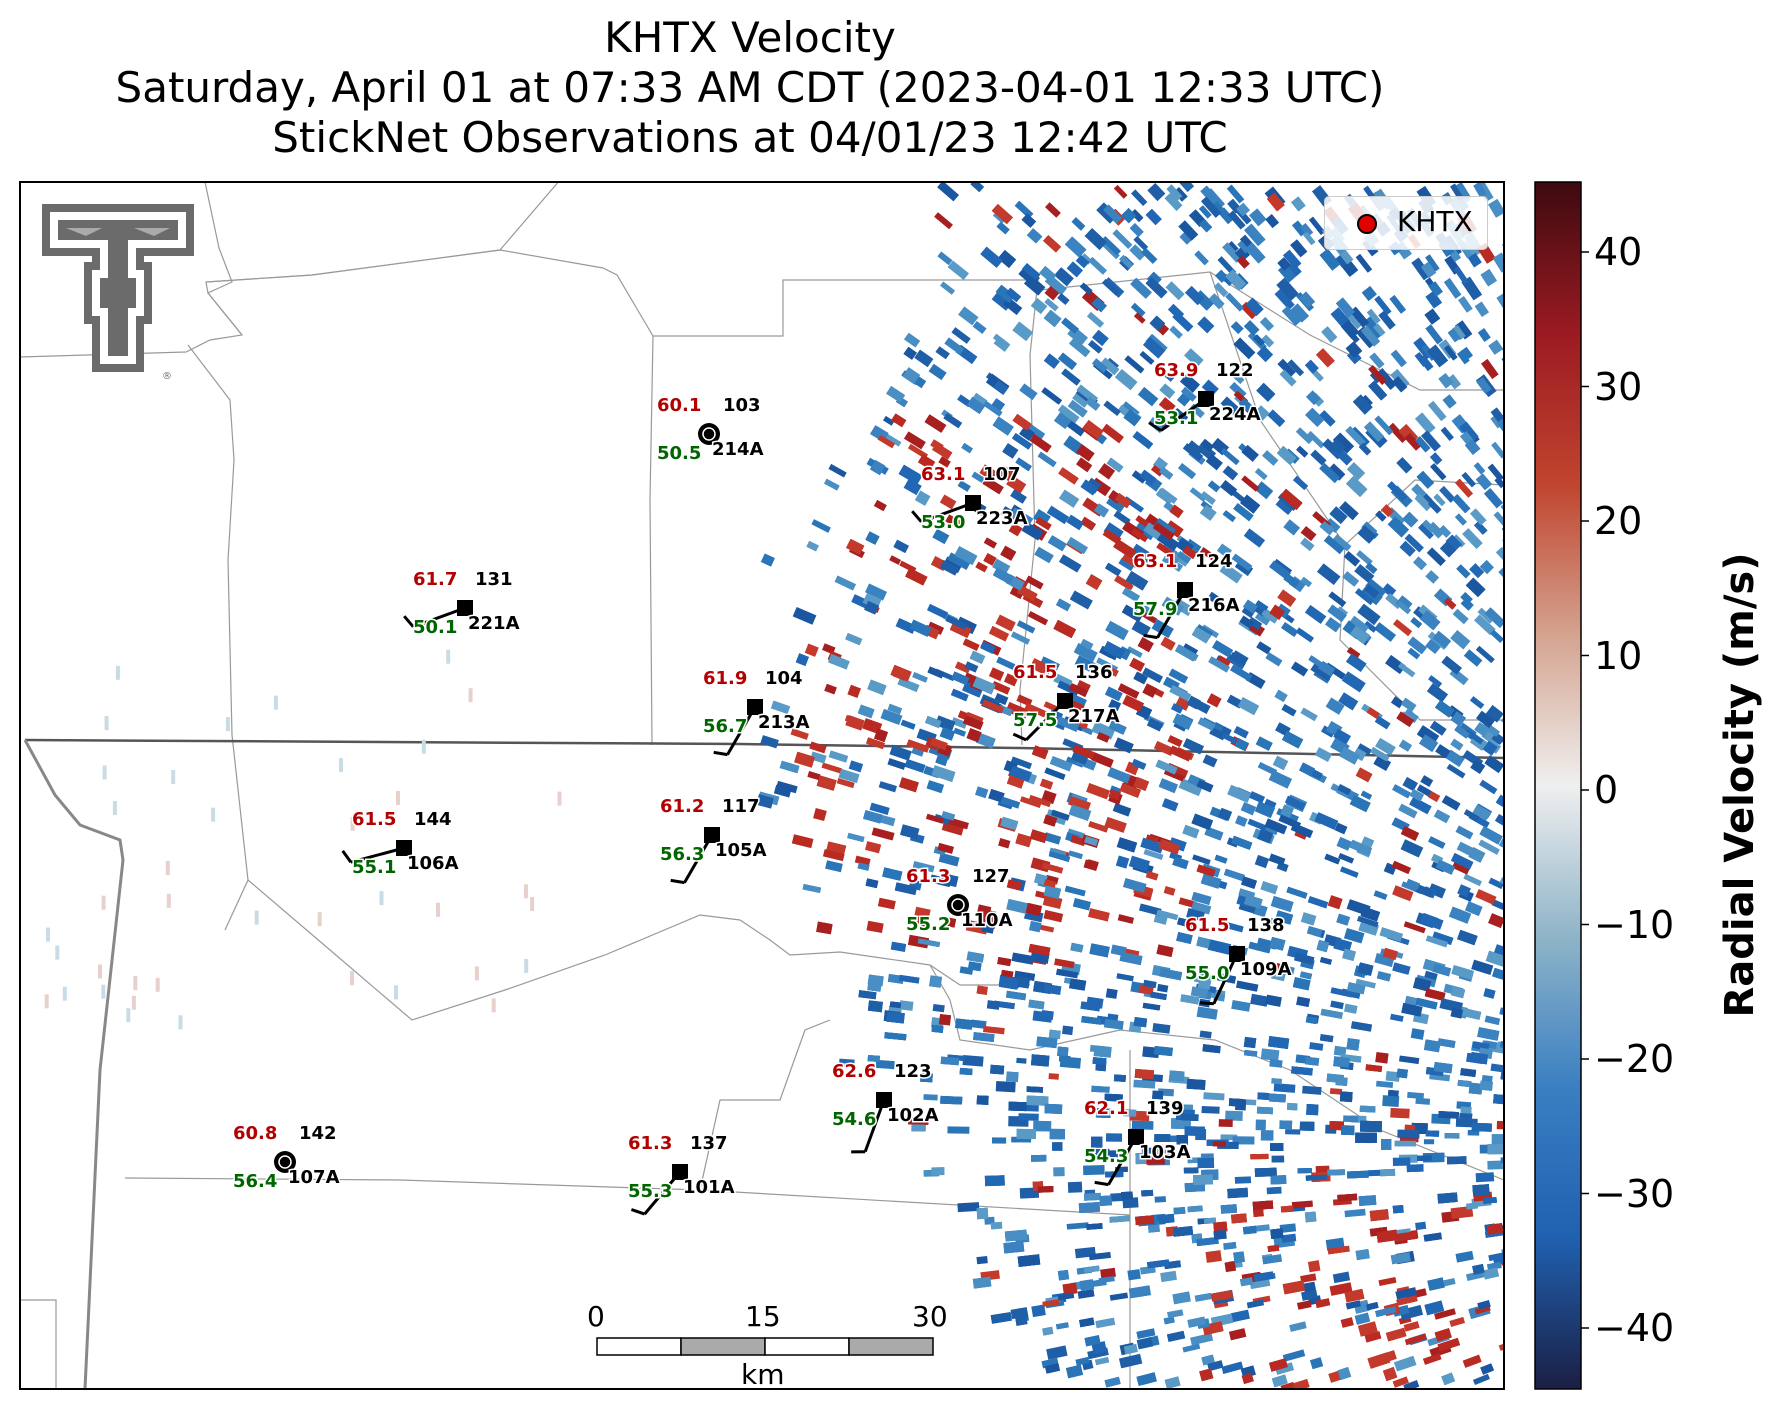 The width and height of the screenshot is (1773, 1403). What do you see at coordinates (494, 579) in the screenshot?
I see `station-id: 131` at bounding box center [494, 579].